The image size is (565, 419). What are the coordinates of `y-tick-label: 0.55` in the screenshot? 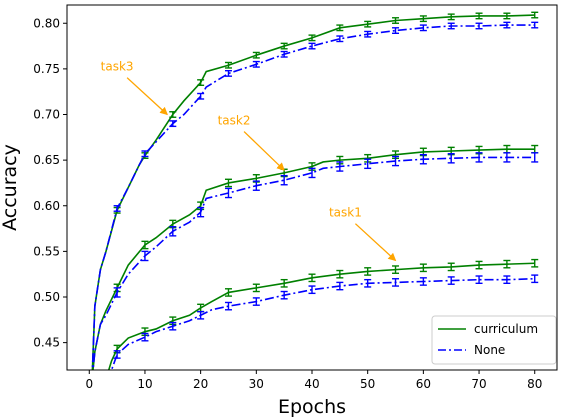 It's located at (46, 251).